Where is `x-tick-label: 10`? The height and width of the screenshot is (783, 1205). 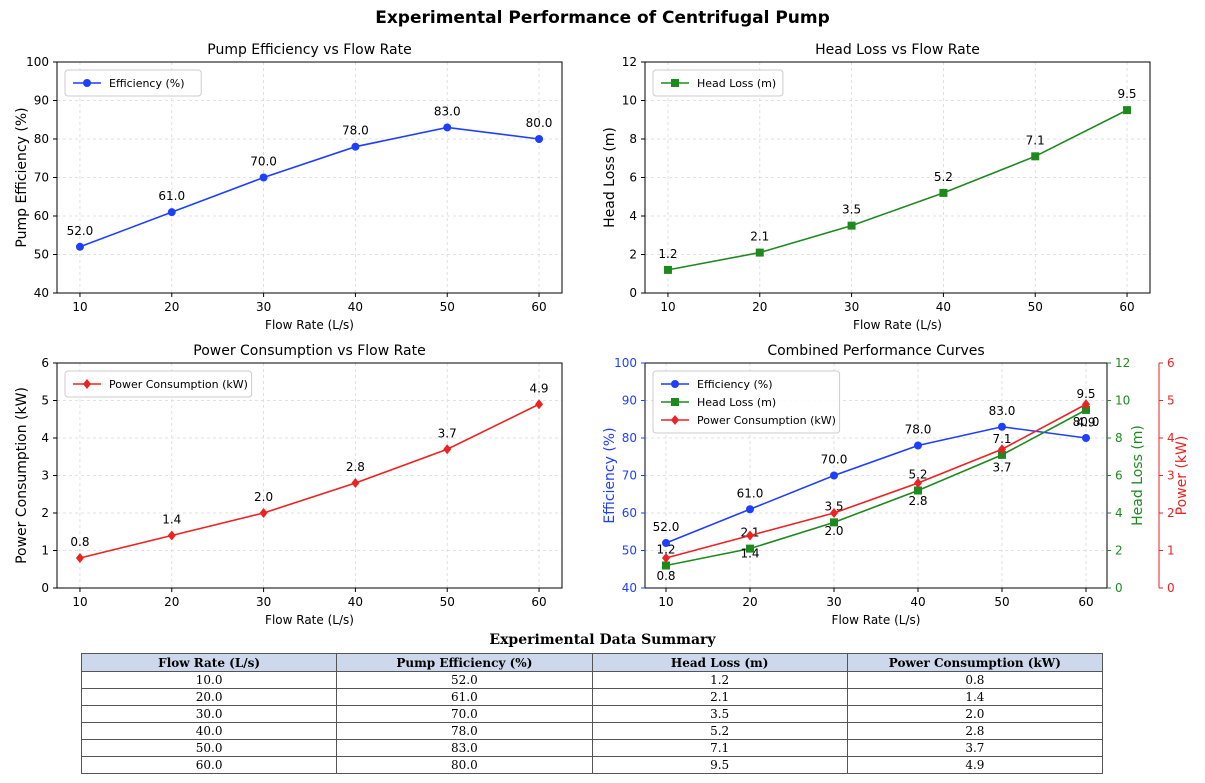 x-tick-label: 10 is located at coordinates (79, 307).